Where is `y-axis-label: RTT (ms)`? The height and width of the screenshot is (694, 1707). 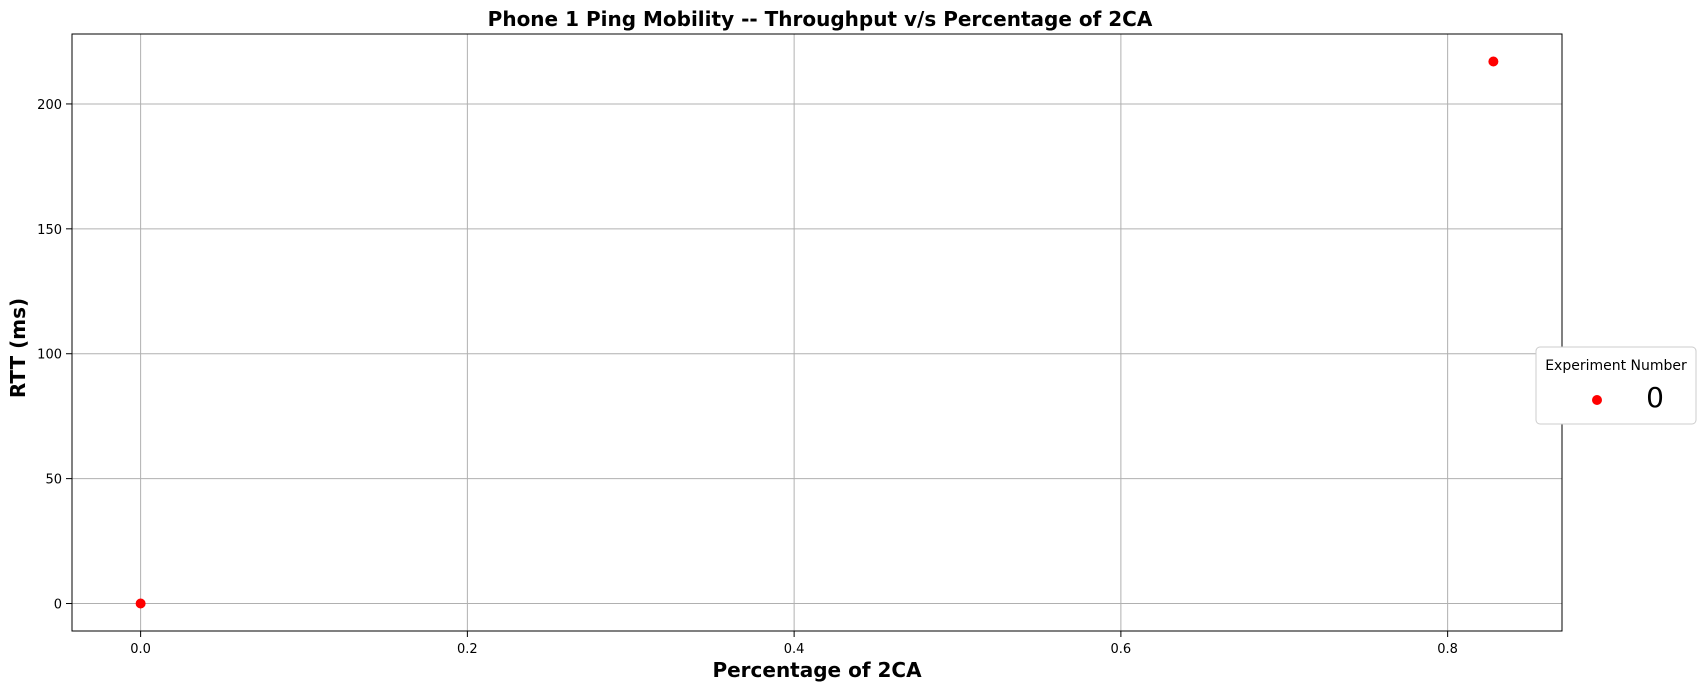
y-axis-label: RTT (ms) is located at coordinates (18, 348).